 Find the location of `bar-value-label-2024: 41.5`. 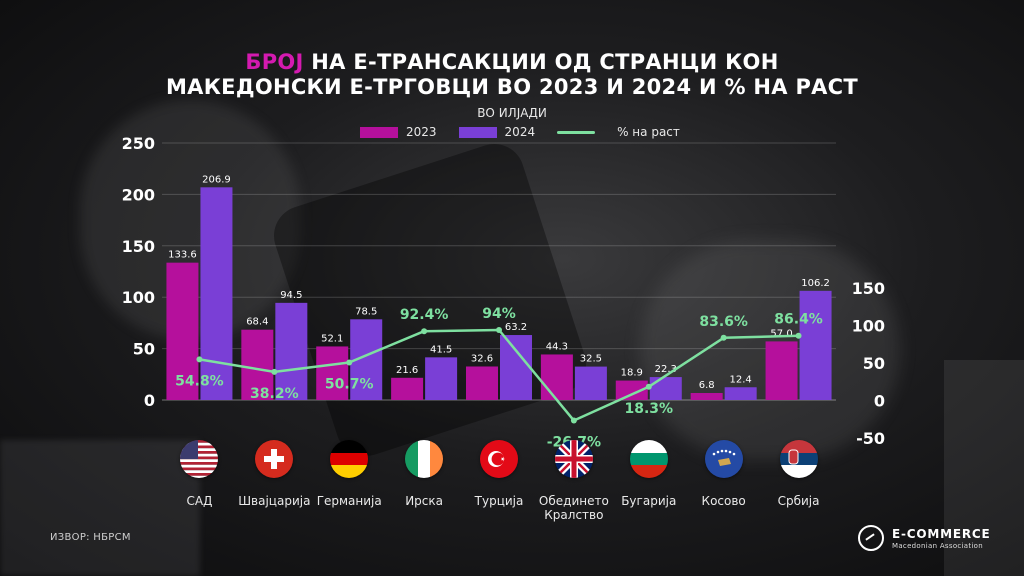

bar-value-label-2024: 41.5 is located at coordinates (441, 349).